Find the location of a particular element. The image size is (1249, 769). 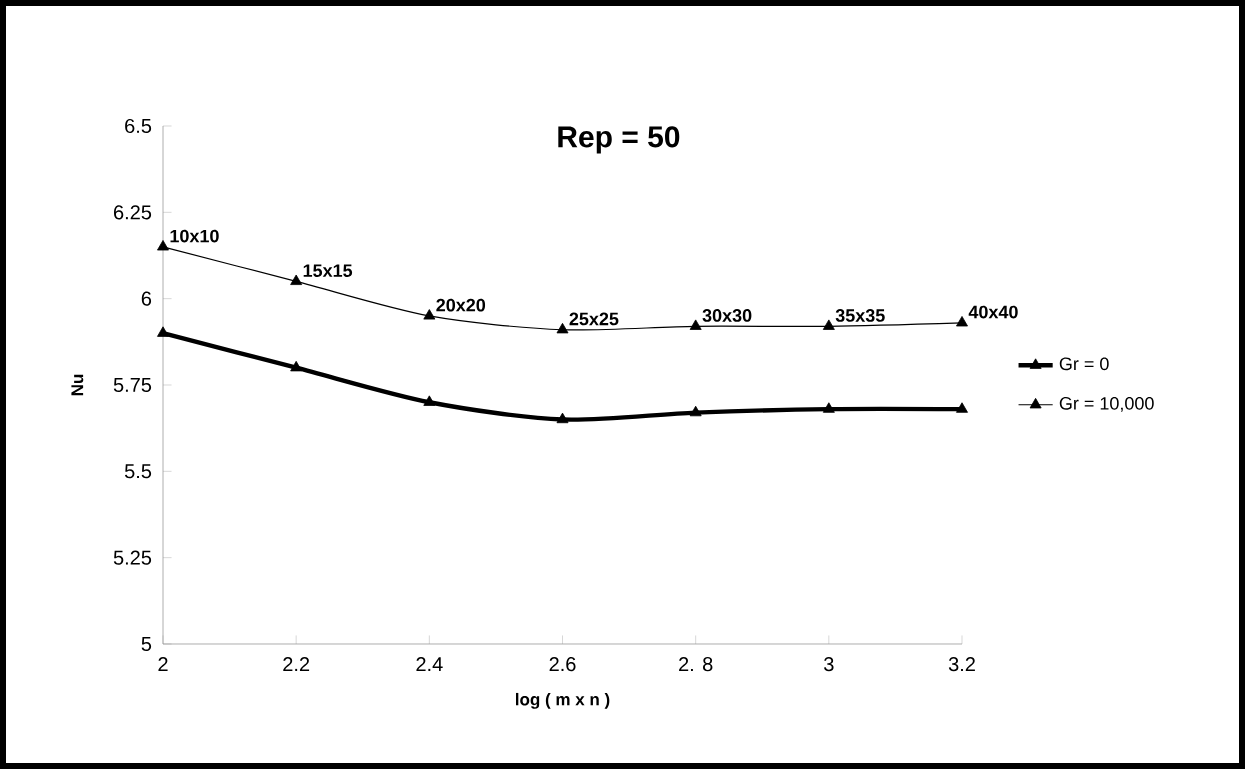

y-tick-label: 6.5 is located at coordinates (138, 126).